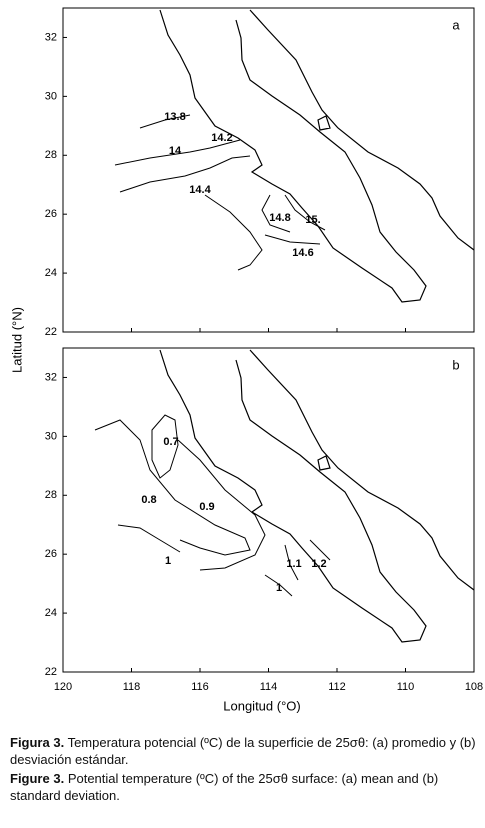  I want to click on contour-label: 1.1, so click(293, 564).